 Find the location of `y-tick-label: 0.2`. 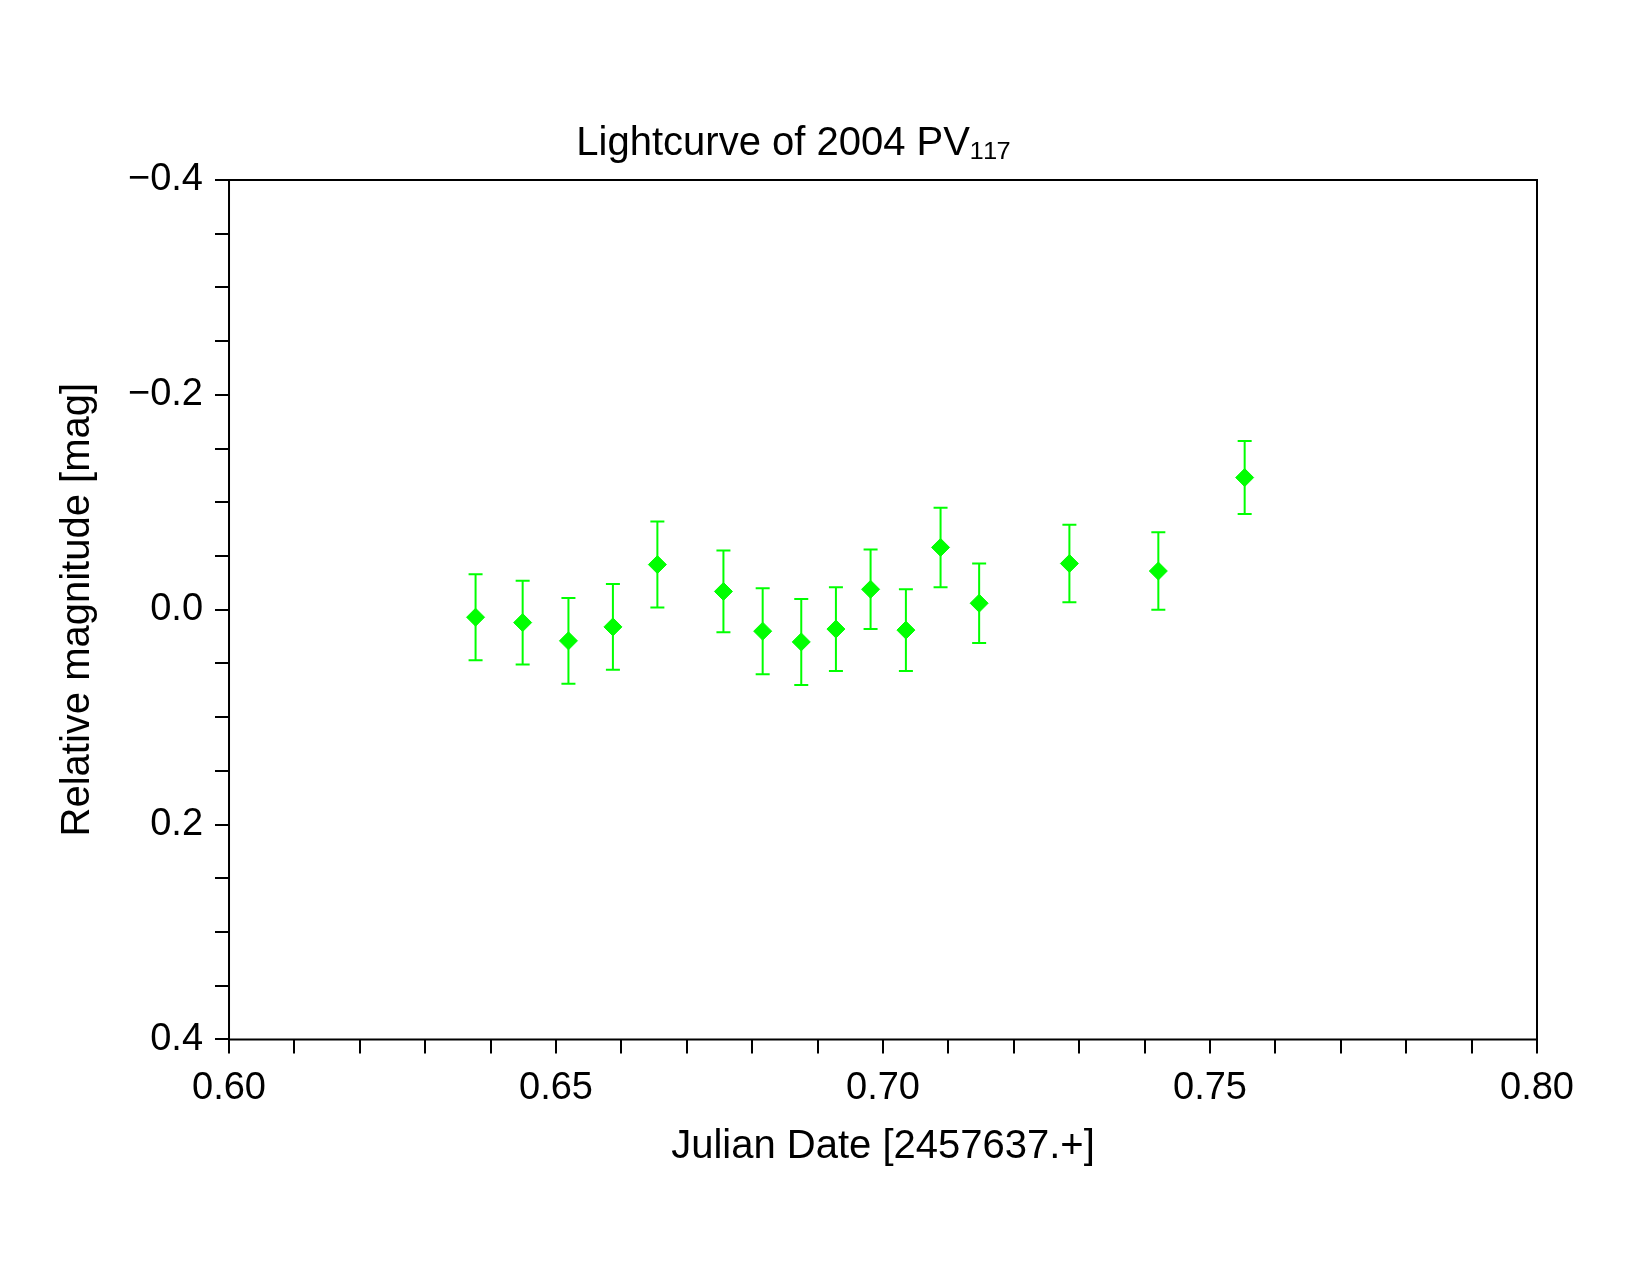

y-tick-label: 0.2 is located at coordinates (177, 822).